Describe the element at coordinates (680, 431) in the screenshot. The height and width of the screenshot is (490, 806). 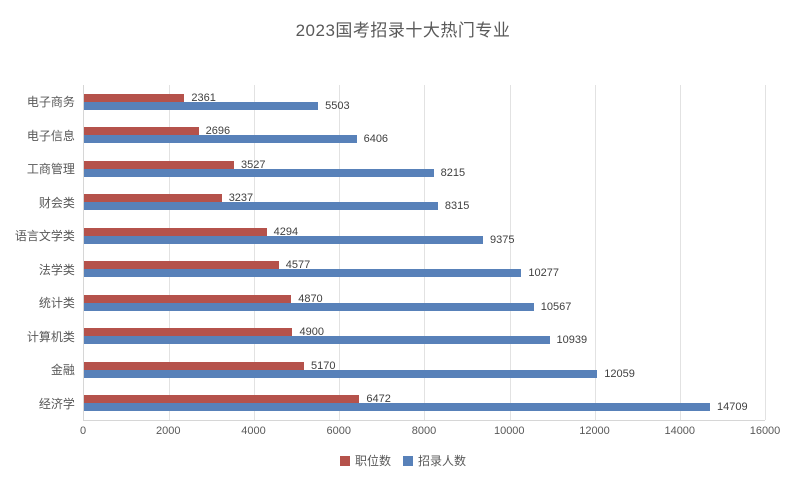
I see `x-tick-label: 14000` at that location.